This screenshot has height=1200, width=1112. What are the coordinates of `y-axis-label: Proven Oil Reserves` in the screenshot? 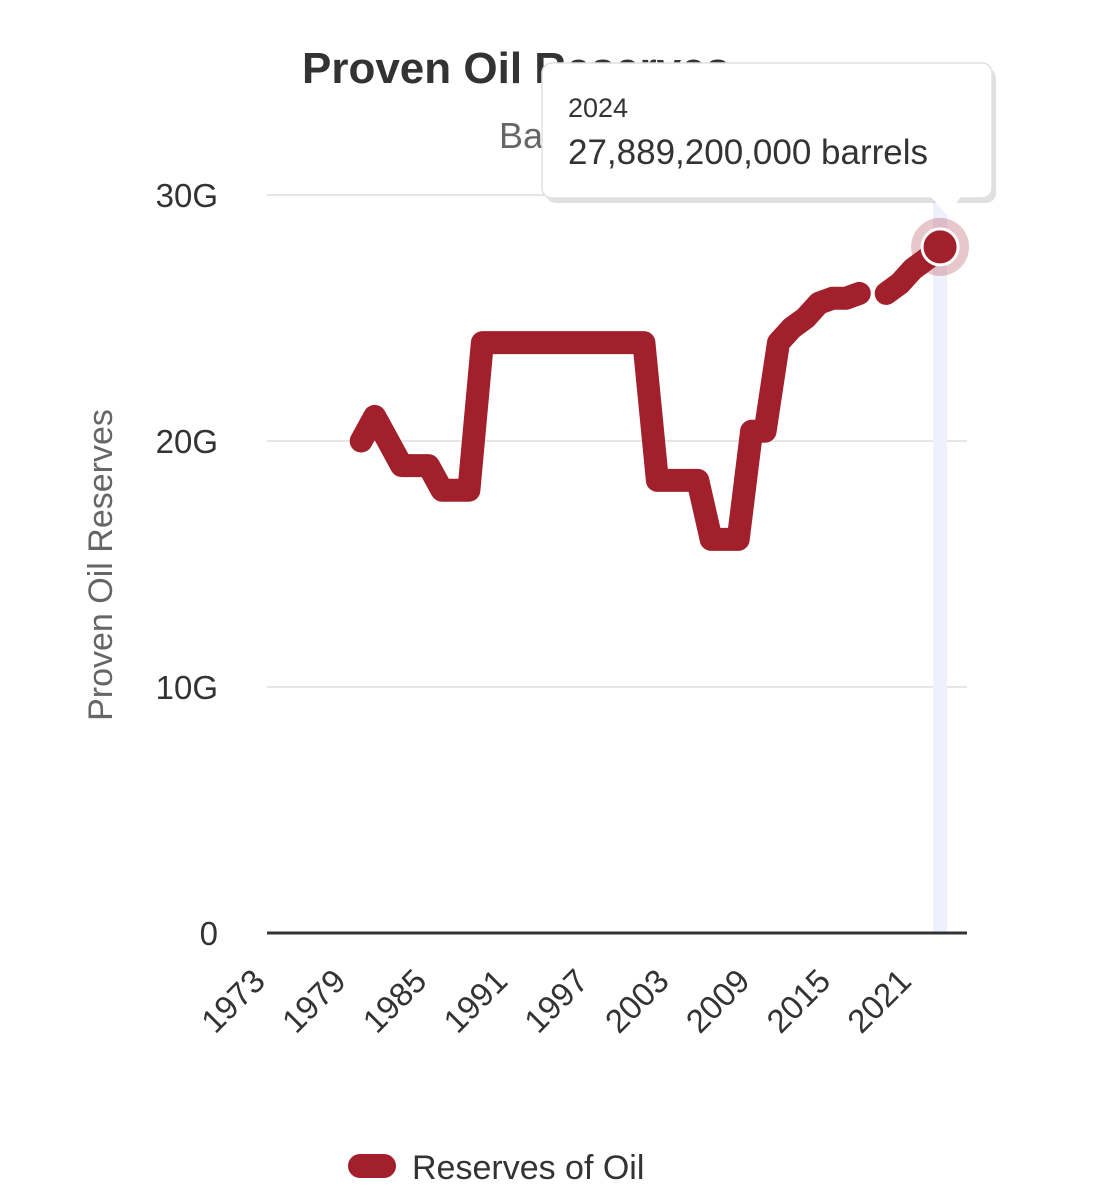 It's located at (101, 565).